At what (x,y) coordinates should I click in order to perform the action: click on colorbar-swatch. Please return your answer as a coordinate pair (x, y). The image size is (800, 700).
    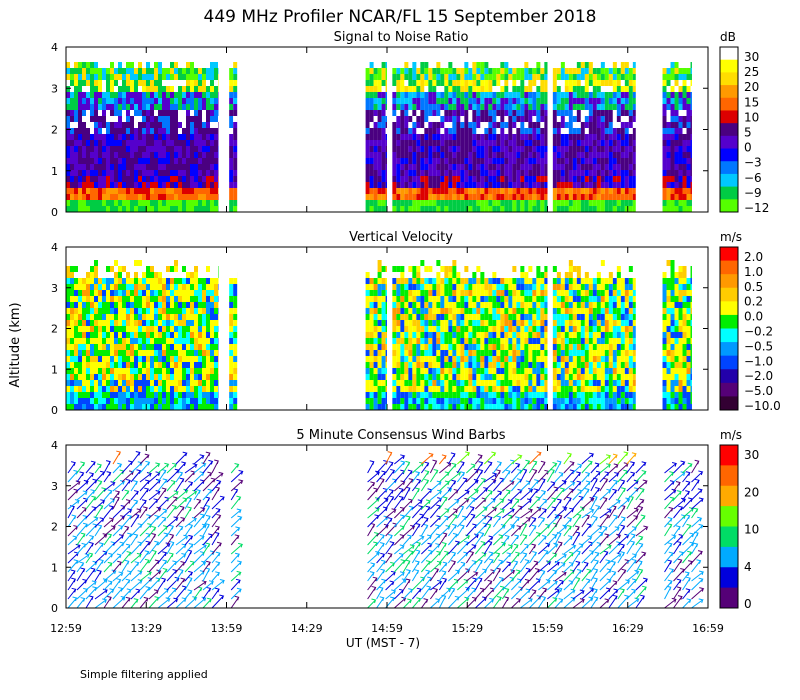
    Looking at the image, I should click on (729, 155).